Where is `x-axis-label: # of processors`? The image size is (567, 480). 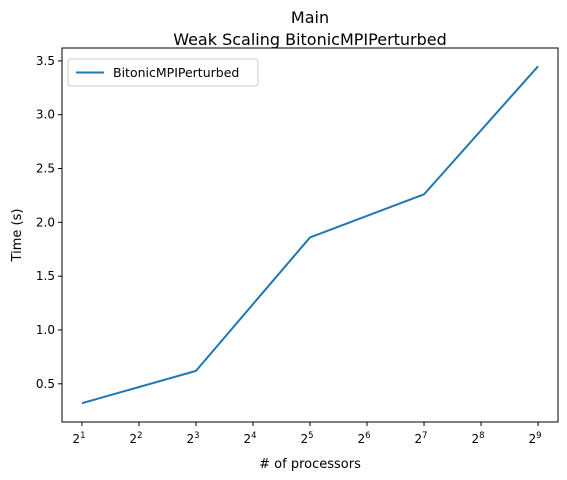 x-axis-label: # of processors is located at coordinates (310, 464).